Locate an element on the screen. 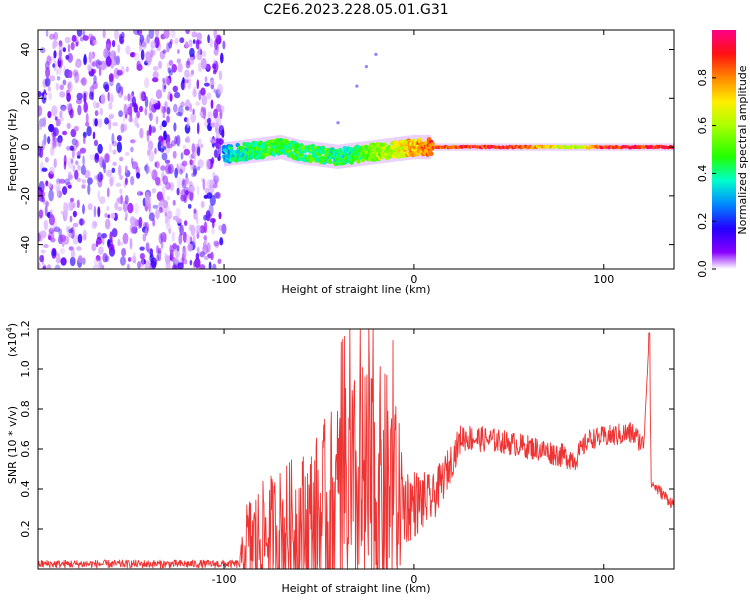  colorbar-tick-label: 0.6 is located at coordinates (702, 126).